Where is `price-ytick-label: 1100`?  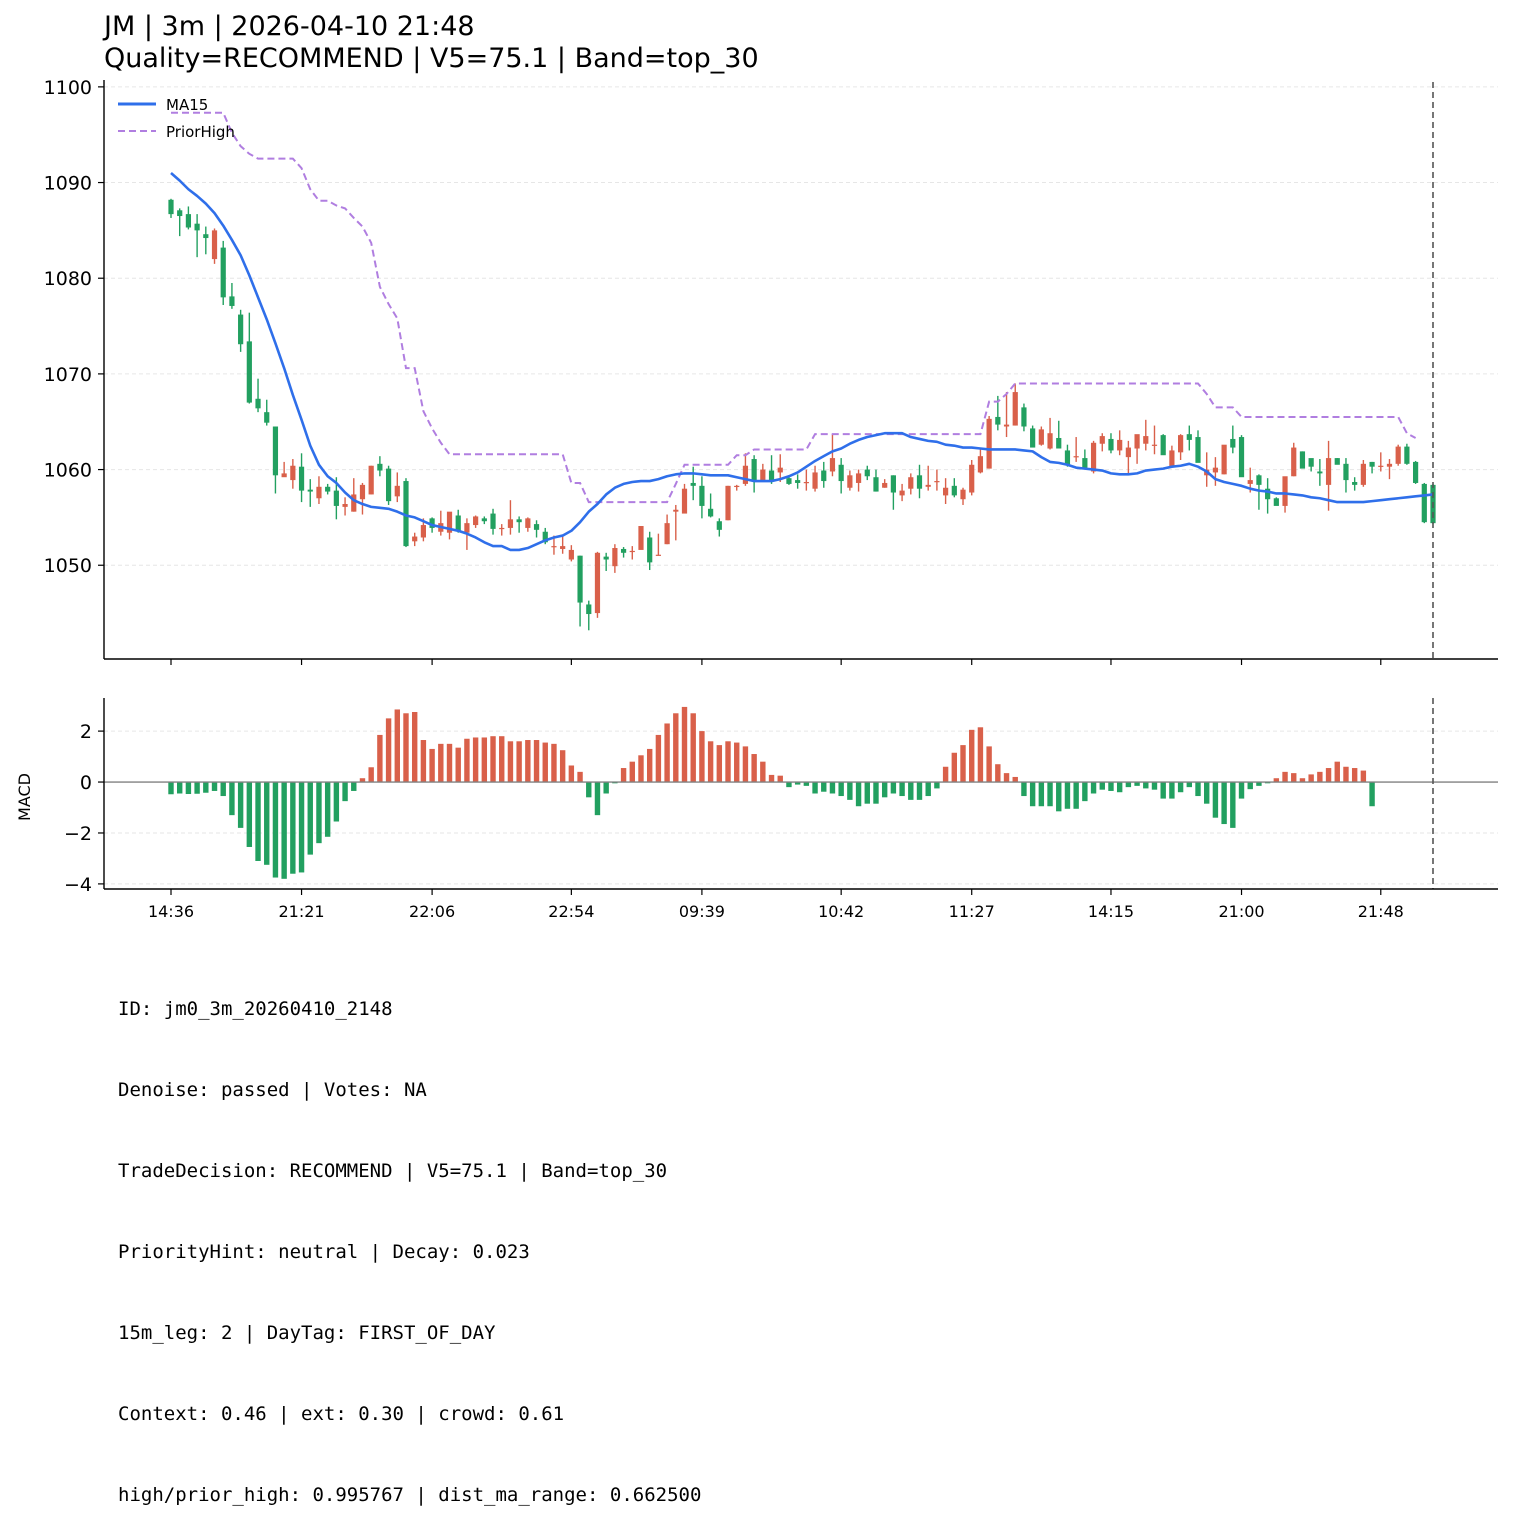 price-ytick-label: 1100 is located at coordinates (68, 88).